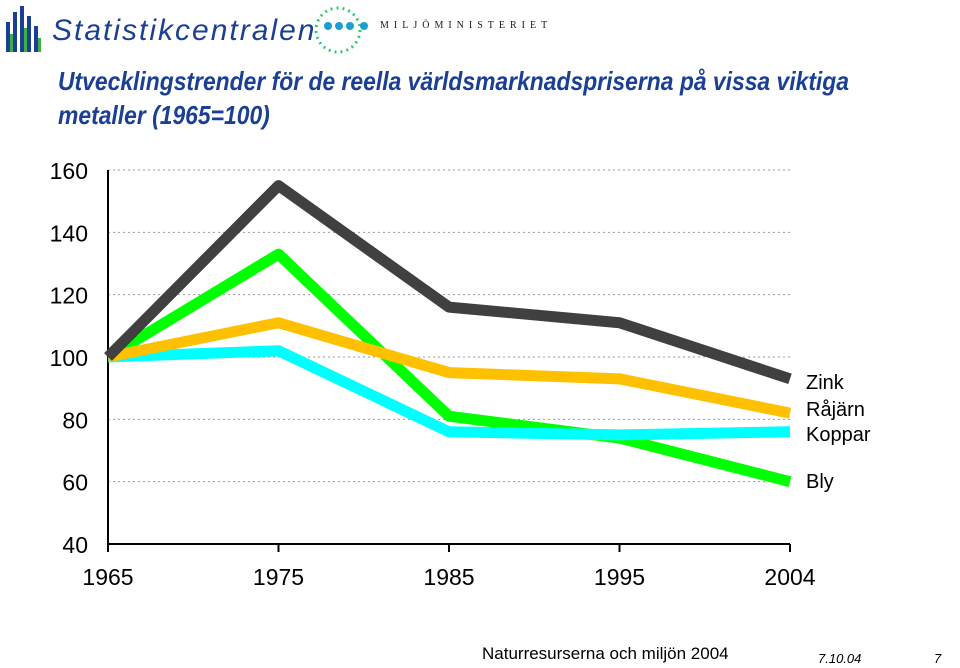 This screenshot has width=960, height=668. I want to click on y-tick-label: 100, so click(69, 358).